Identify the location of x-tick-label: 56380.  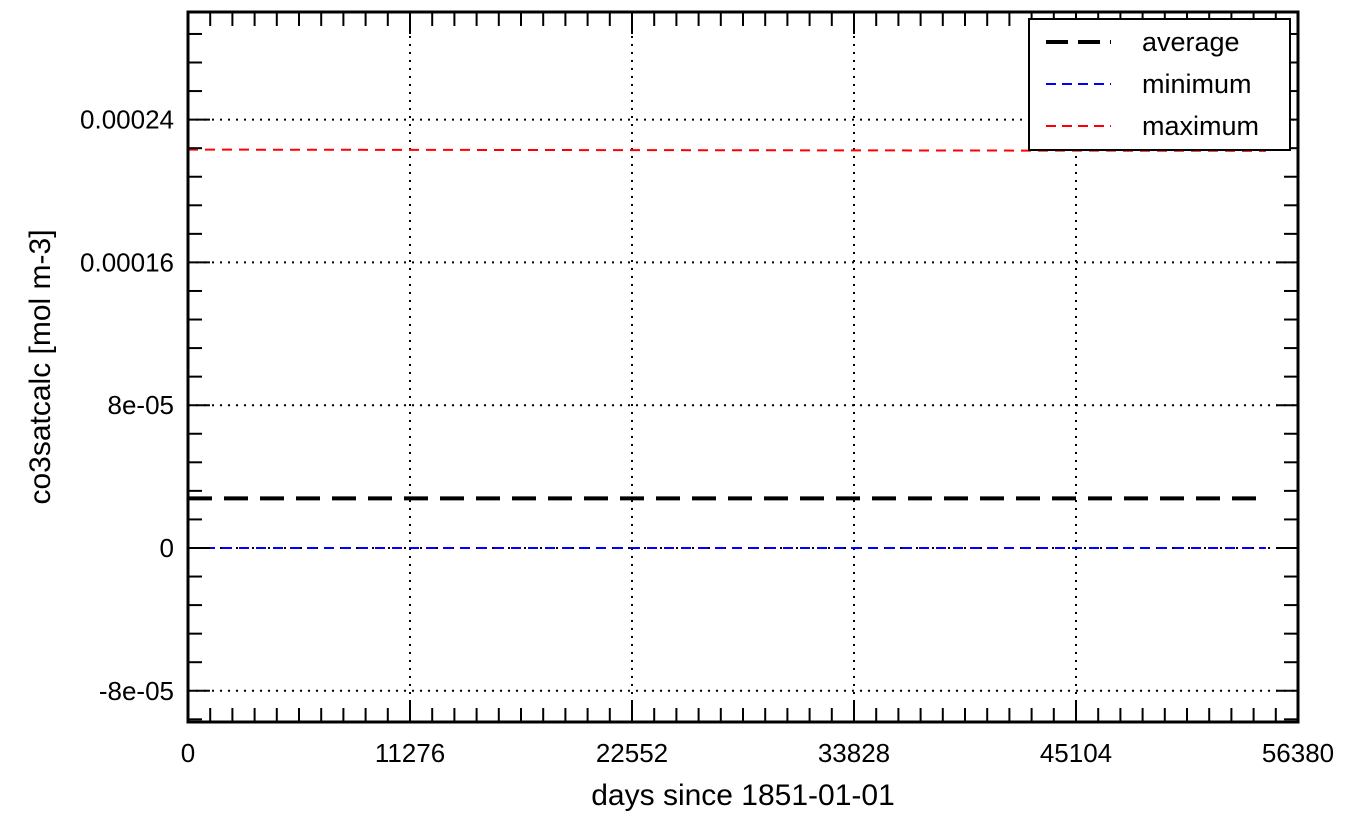
(1298, 753).